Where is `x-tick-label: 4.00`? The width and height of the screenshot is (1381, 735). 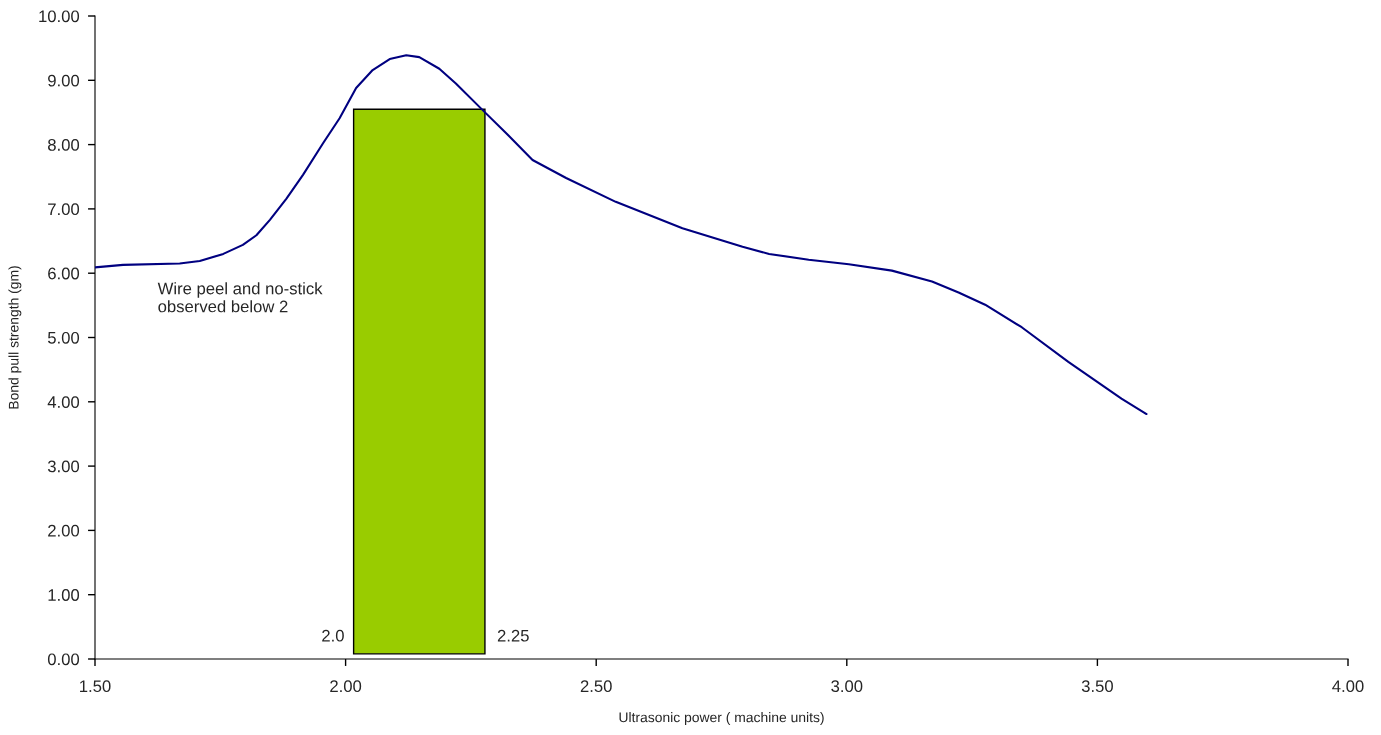
x-tick-label: 4.00 is located at coordinates (1348, 686).